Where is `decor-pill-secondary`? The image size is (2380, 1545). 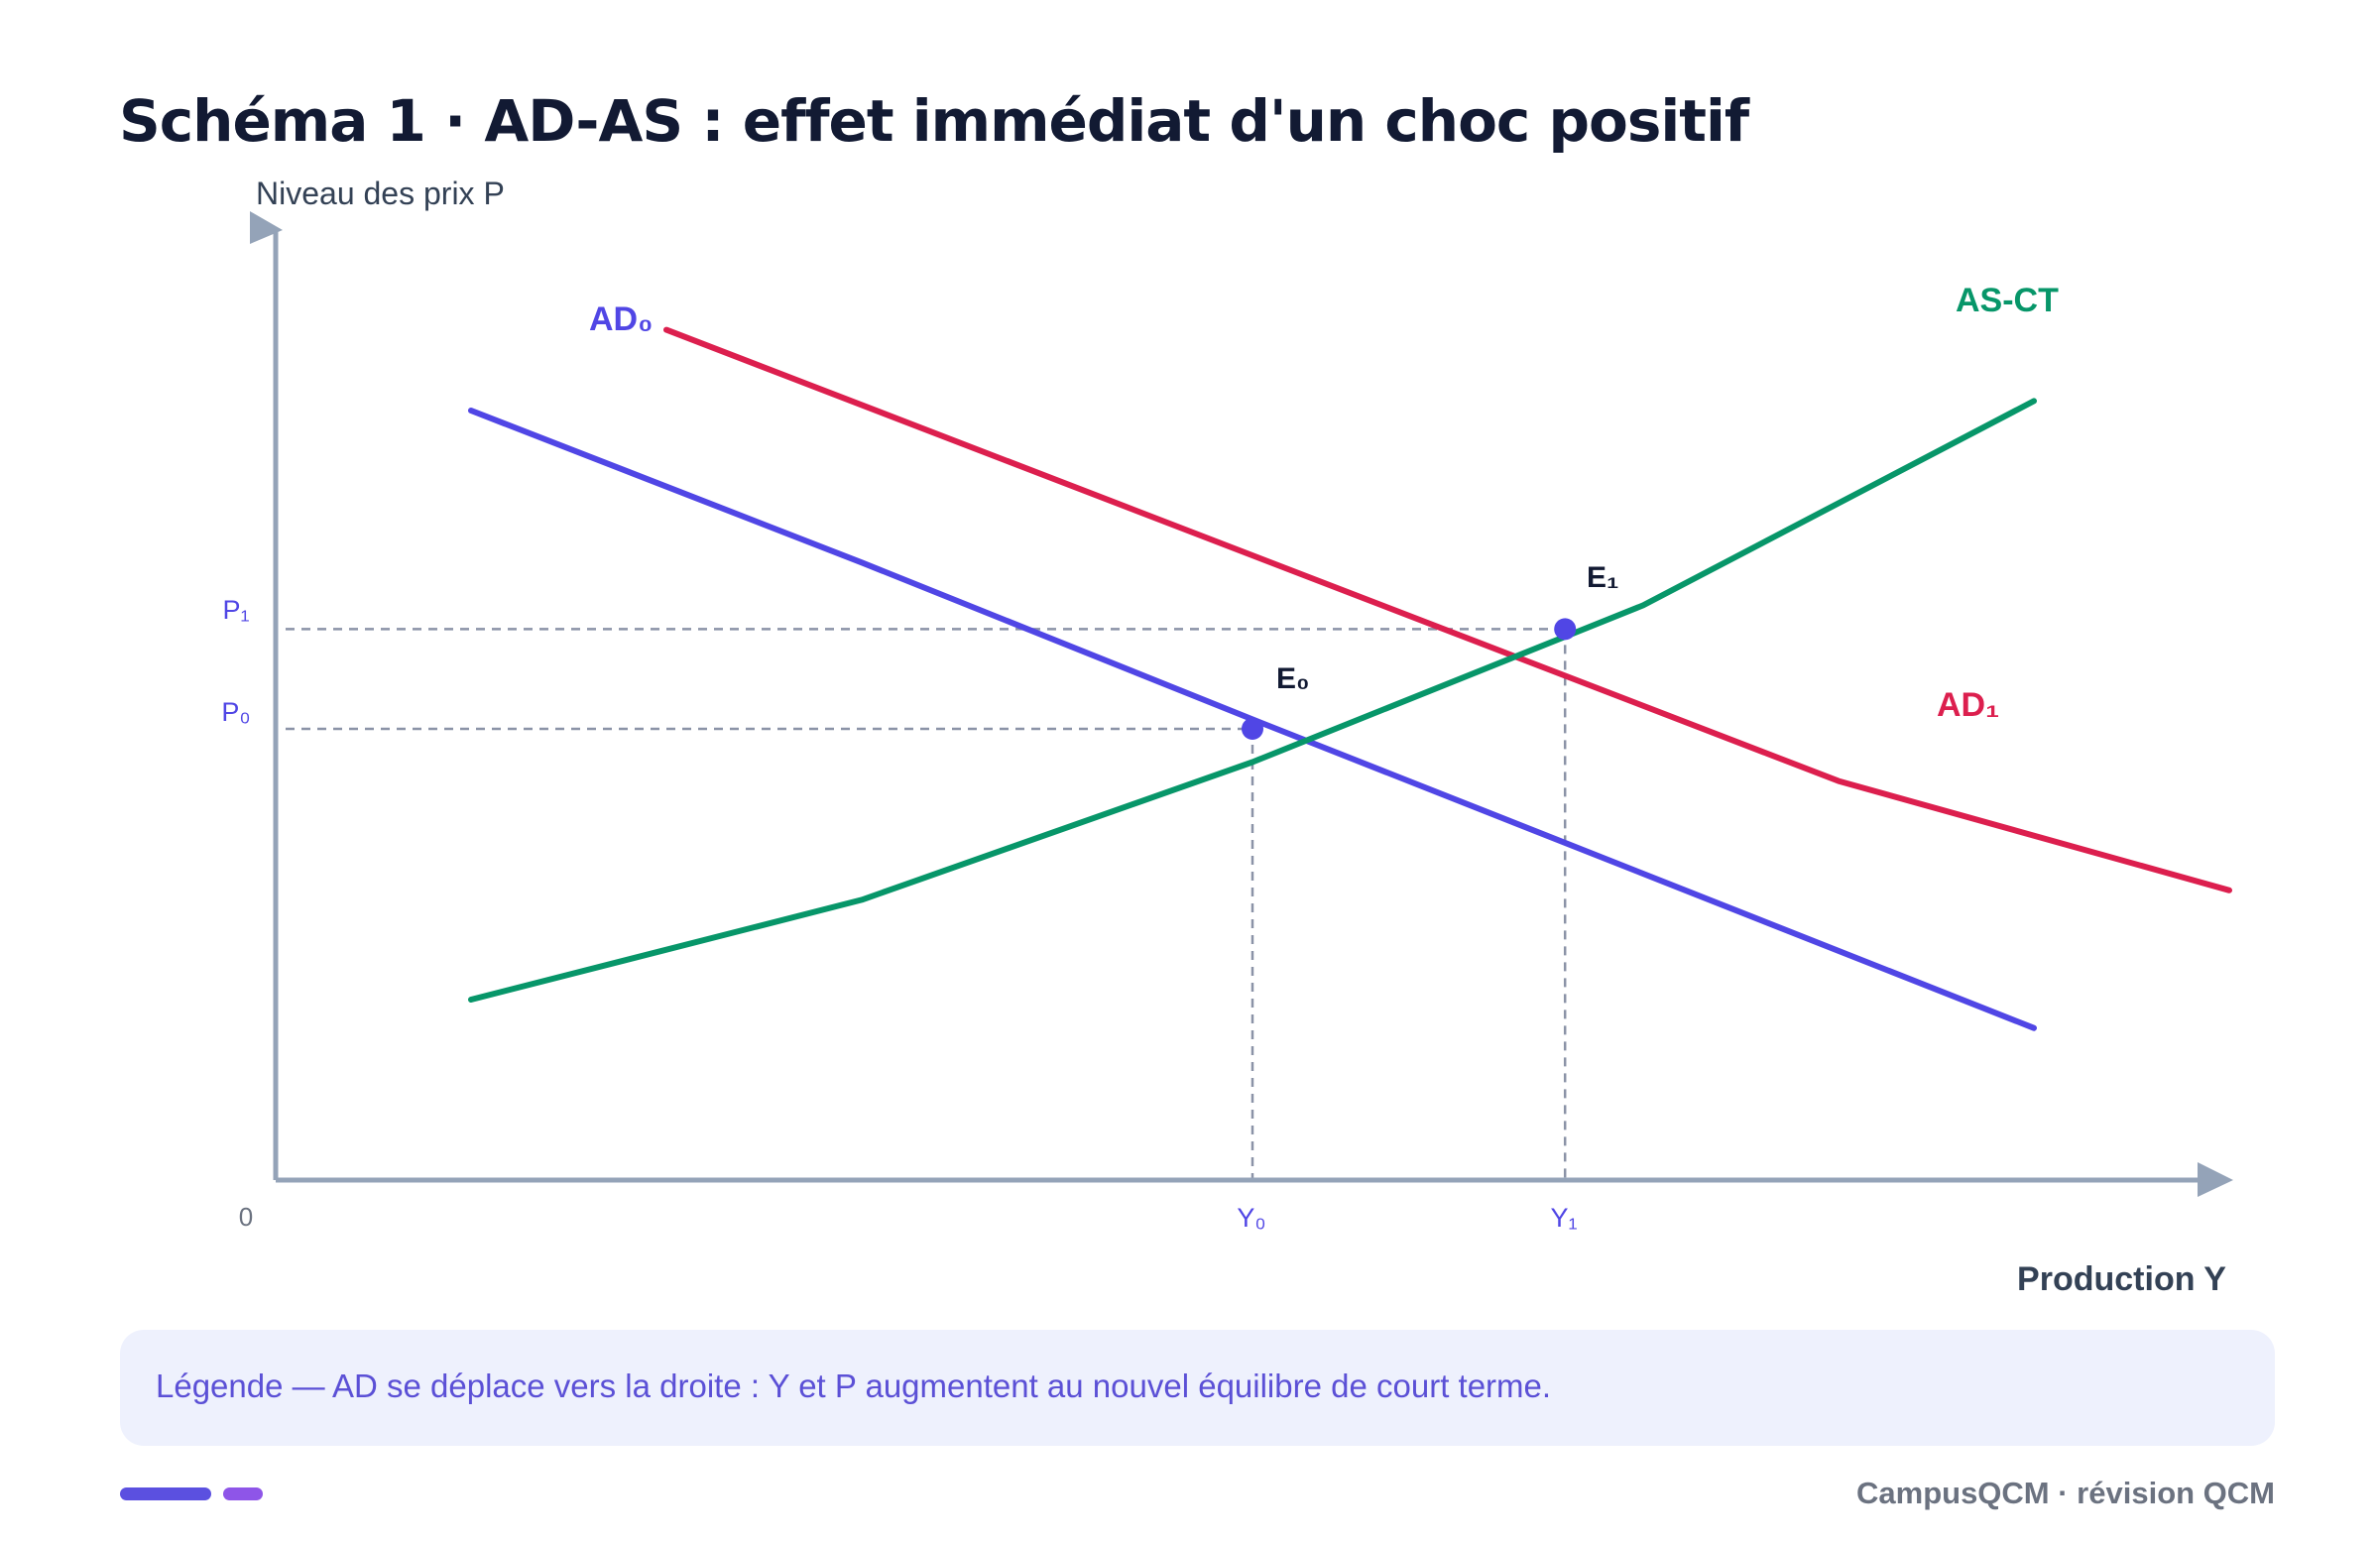 decor-pill-secondary is located at coordinates (243, 1493).